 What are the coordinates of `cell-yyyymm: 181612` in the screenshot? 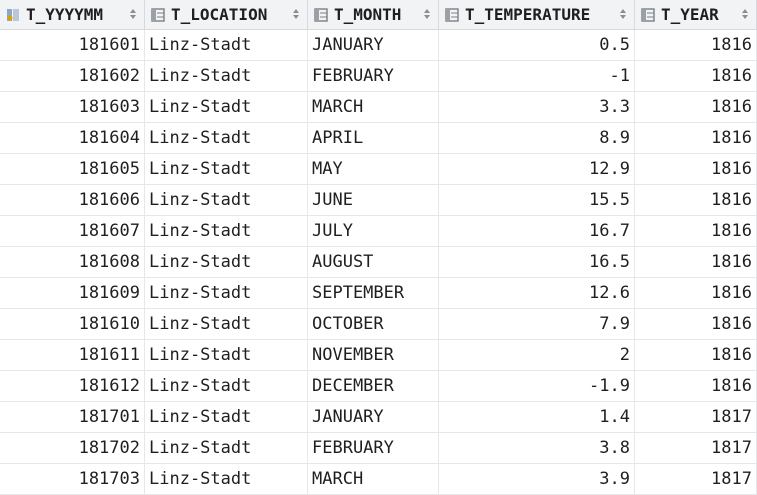 It's located at (72, 386).